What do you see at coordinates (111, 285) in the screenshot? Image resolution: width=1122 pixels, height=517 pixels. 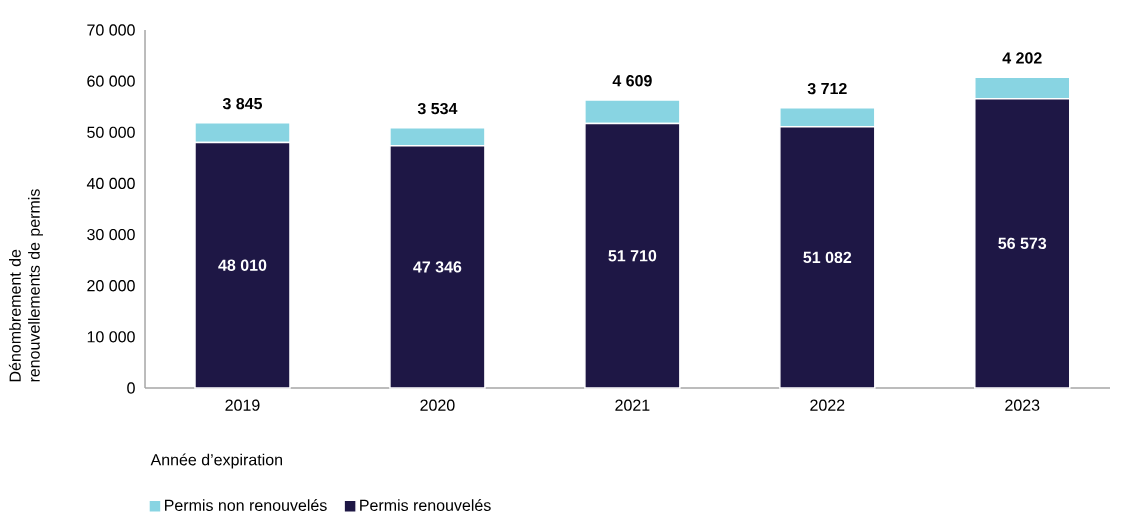 I see `y-tick-label: 20 000` at bounding box center [111, 285].